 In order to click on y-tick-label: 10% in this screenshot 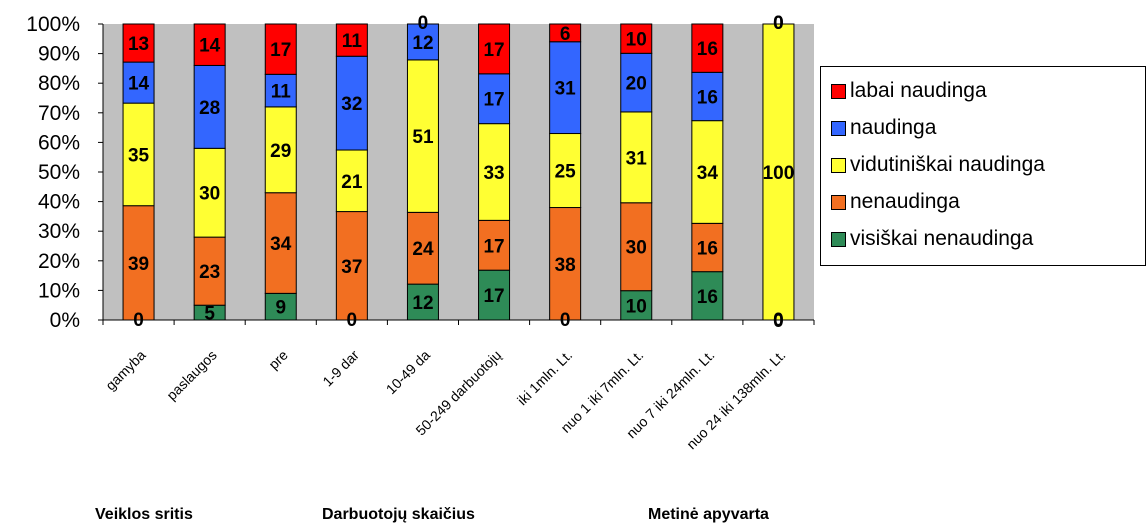, I will do `click(59, 290)`.